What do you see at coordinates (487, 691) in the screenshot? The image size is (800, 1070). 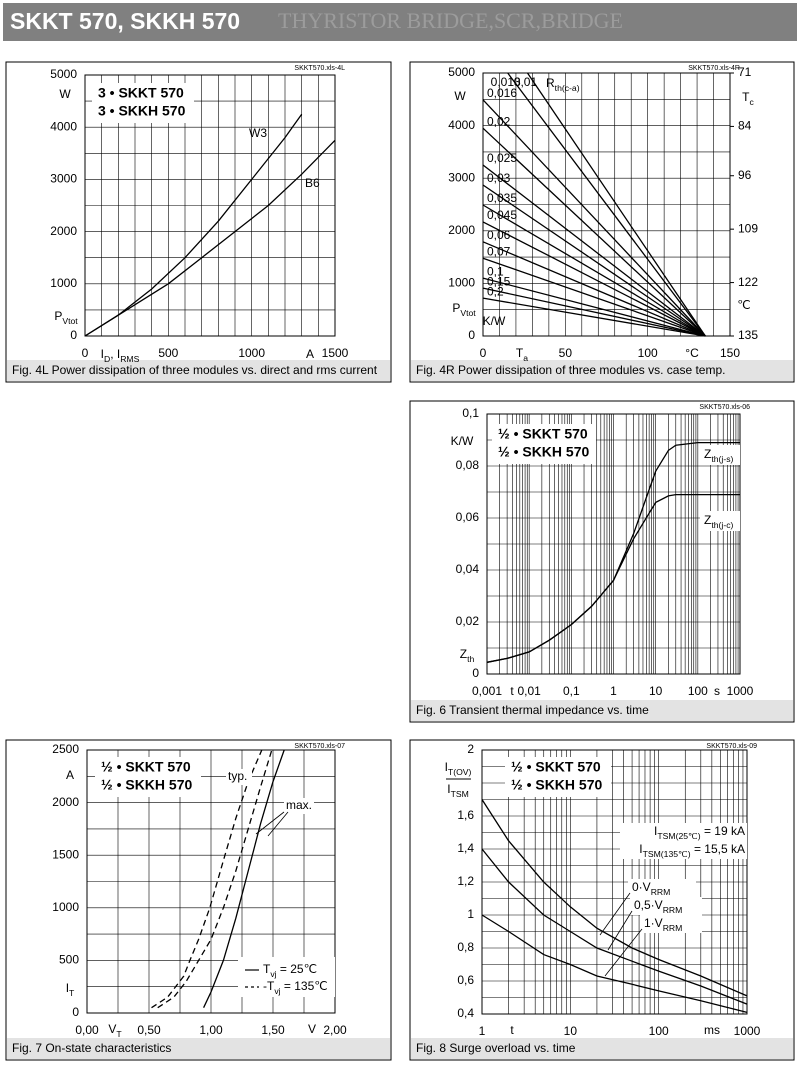 I see `x-tick-label: 0,001` at bounding box center [487, 691].